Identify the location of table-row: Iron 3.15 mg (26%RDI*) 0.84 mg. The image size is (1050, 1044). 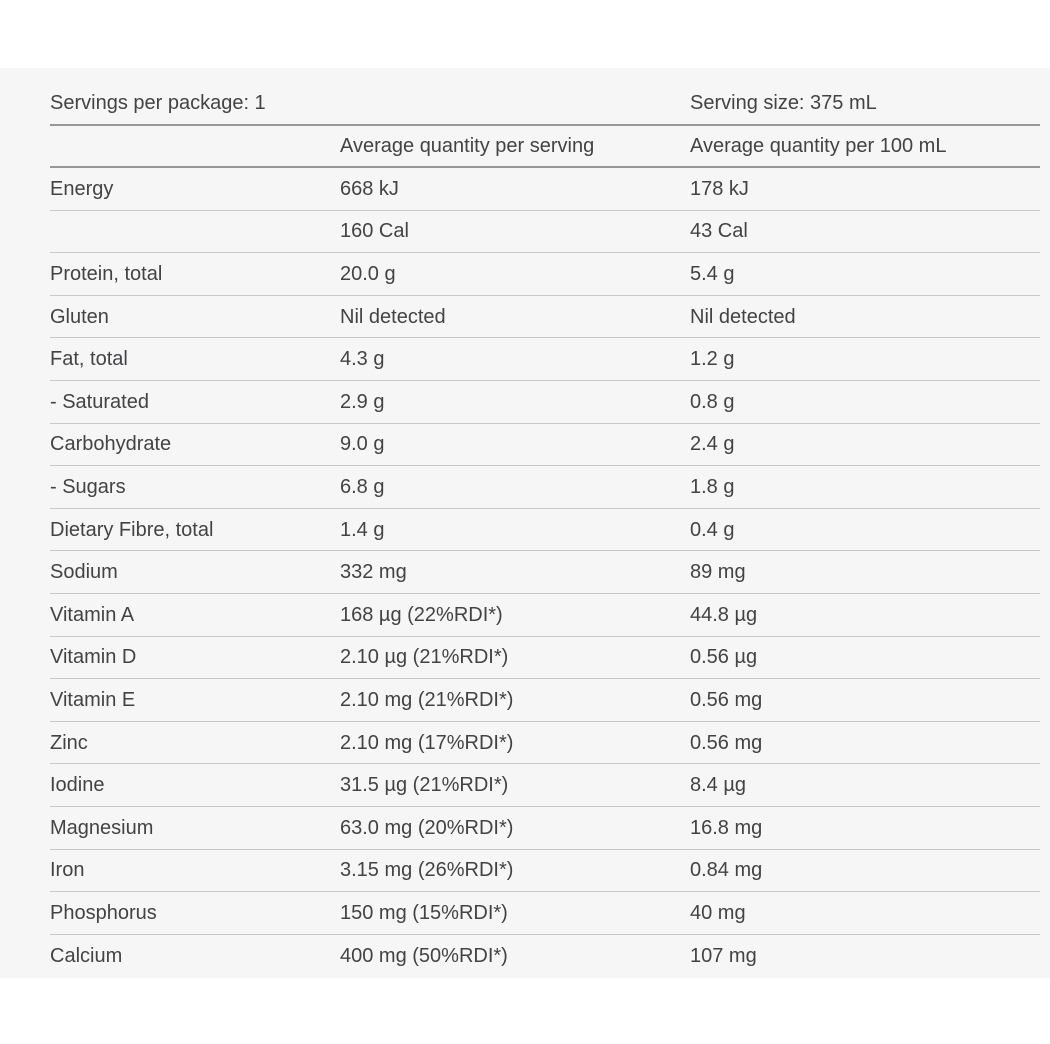
(545, 871).